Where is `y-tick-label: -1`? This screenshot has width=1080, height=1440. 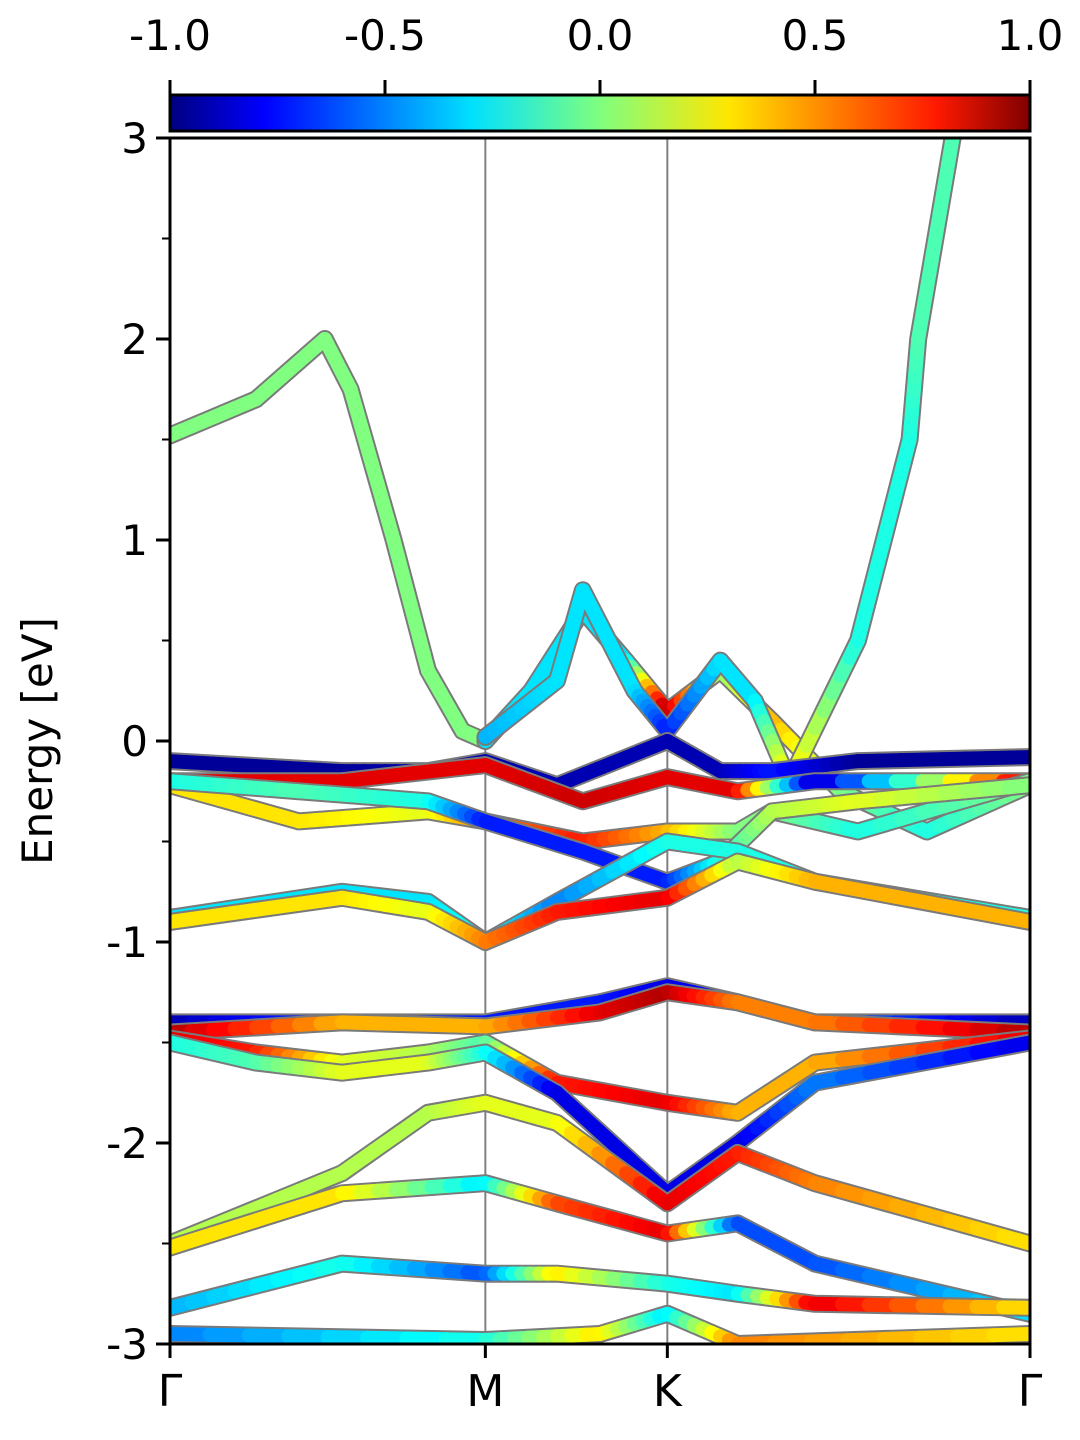 y-tick-label: -1 is located at coordinates (127, 942).